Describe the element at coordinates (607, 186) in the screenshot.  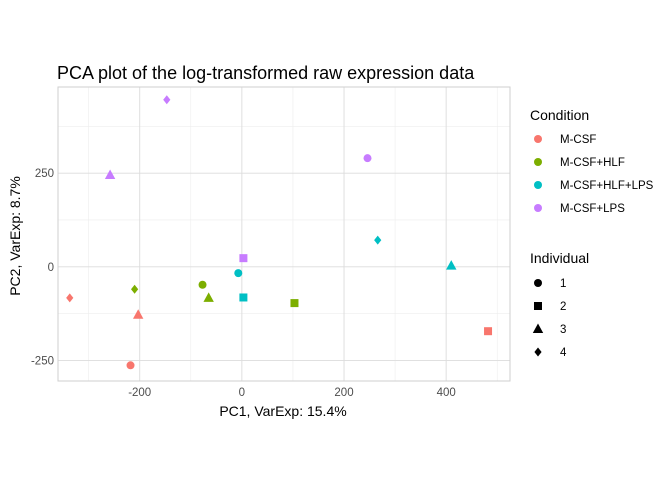
I see `legend-label-condition: M-CSF+HLF+LPS` at that location.